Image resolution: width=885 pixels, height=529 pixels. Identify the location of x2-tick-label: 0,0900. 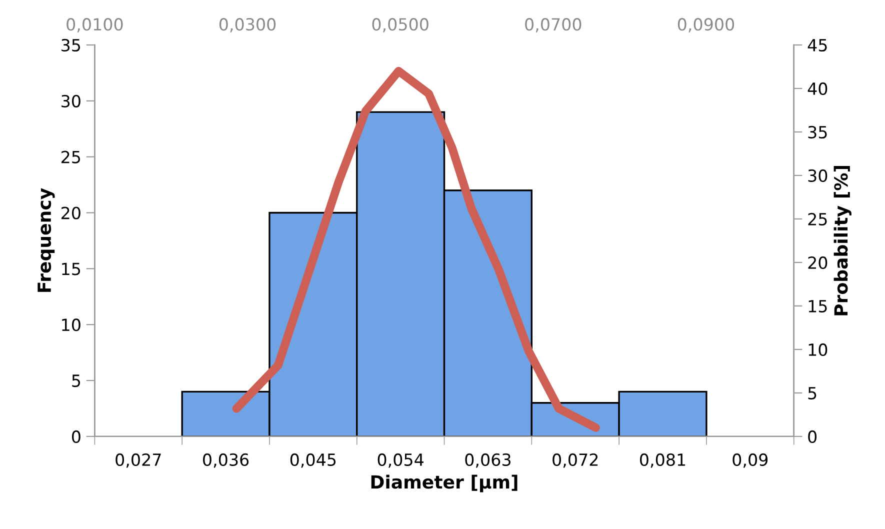
(706, 25).